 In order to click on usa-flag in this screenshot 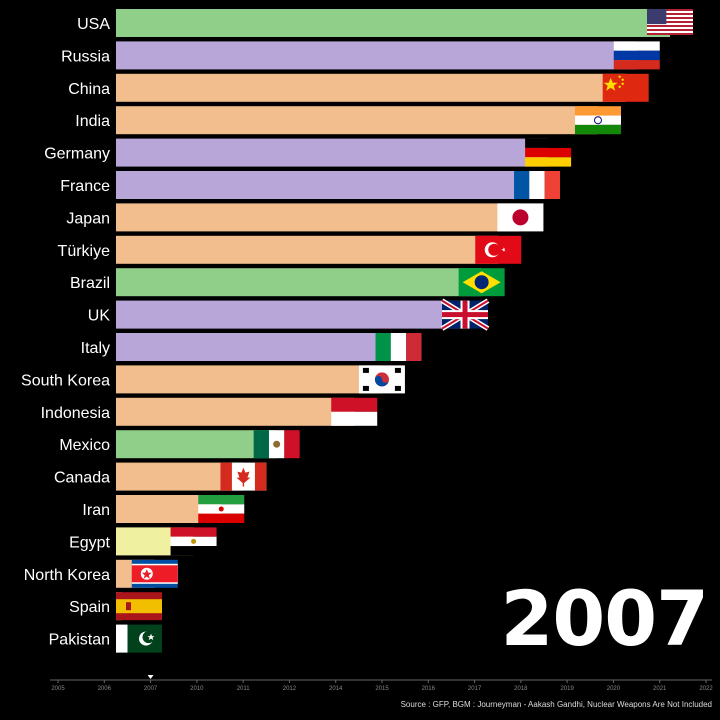, I will do `click(670, 22)`.